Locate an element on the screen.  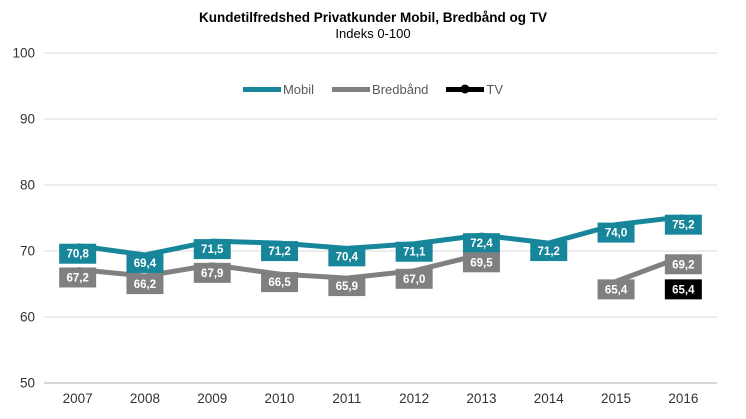
x-axis-tick-label: 2012 is located at coordinates (414, 398).